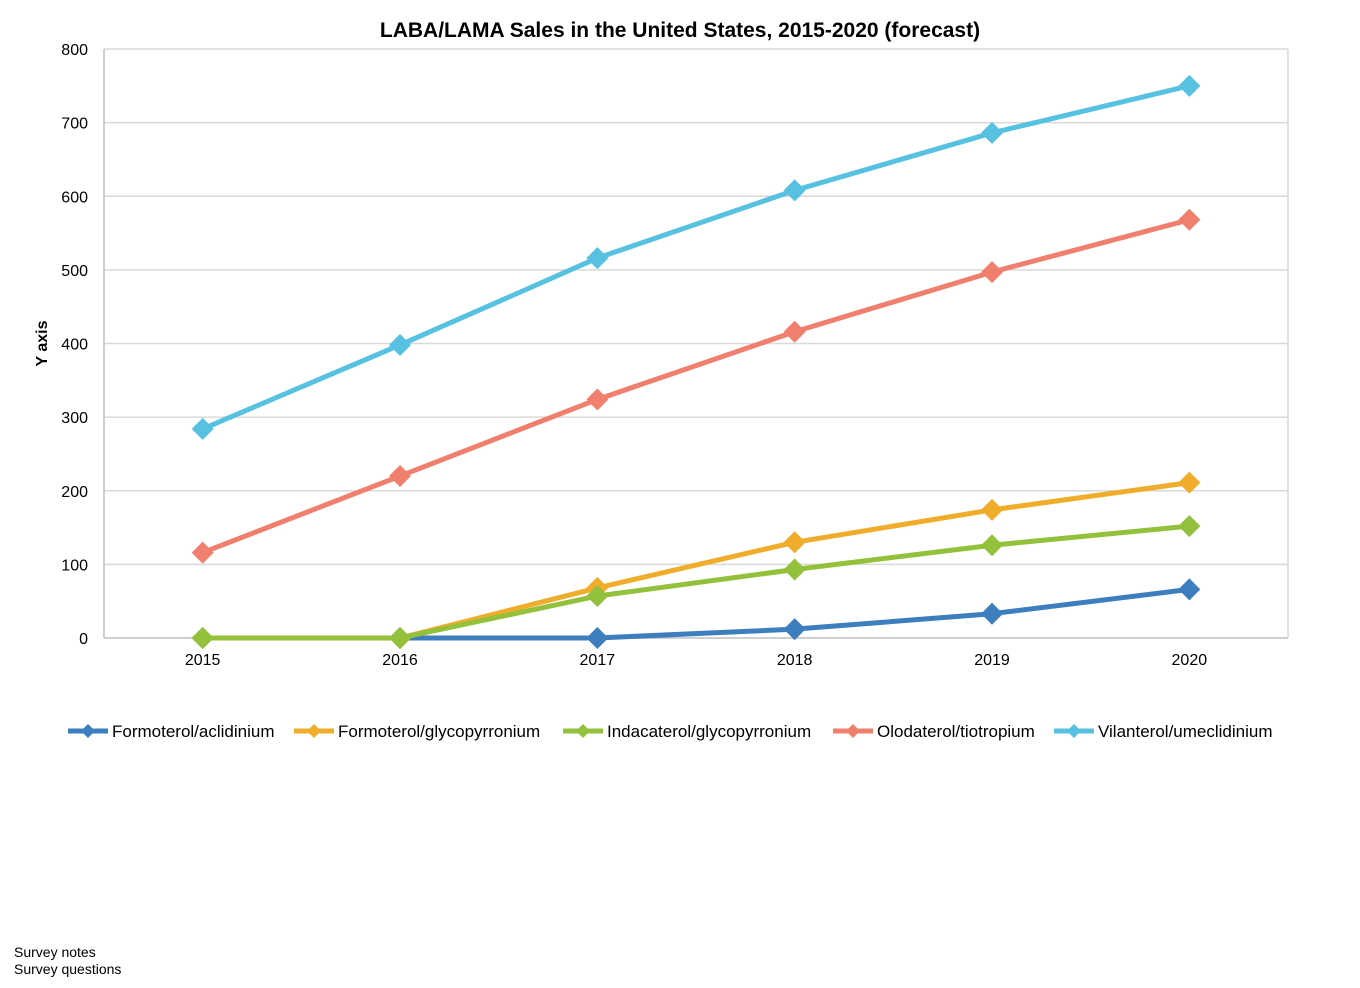  I want to click on y-tick-label: 300, so click(74, 418).